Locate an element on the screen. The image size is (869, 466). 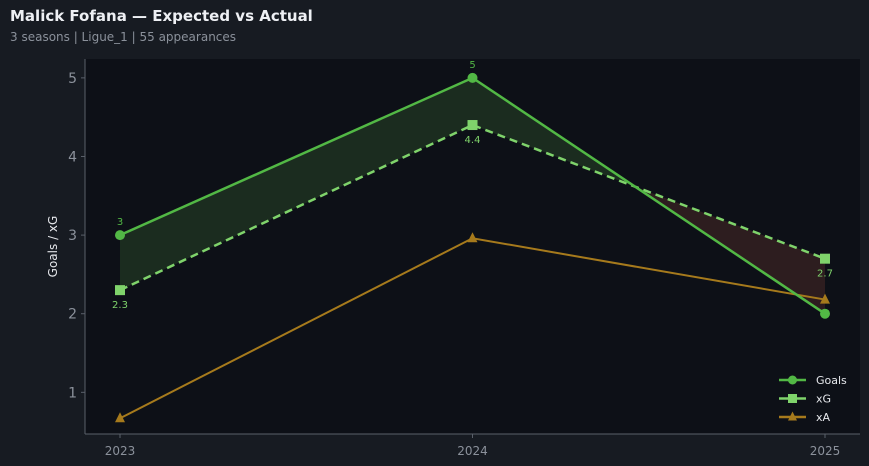
xg-data-label: 2.3 is located at coordinates (120, 305).